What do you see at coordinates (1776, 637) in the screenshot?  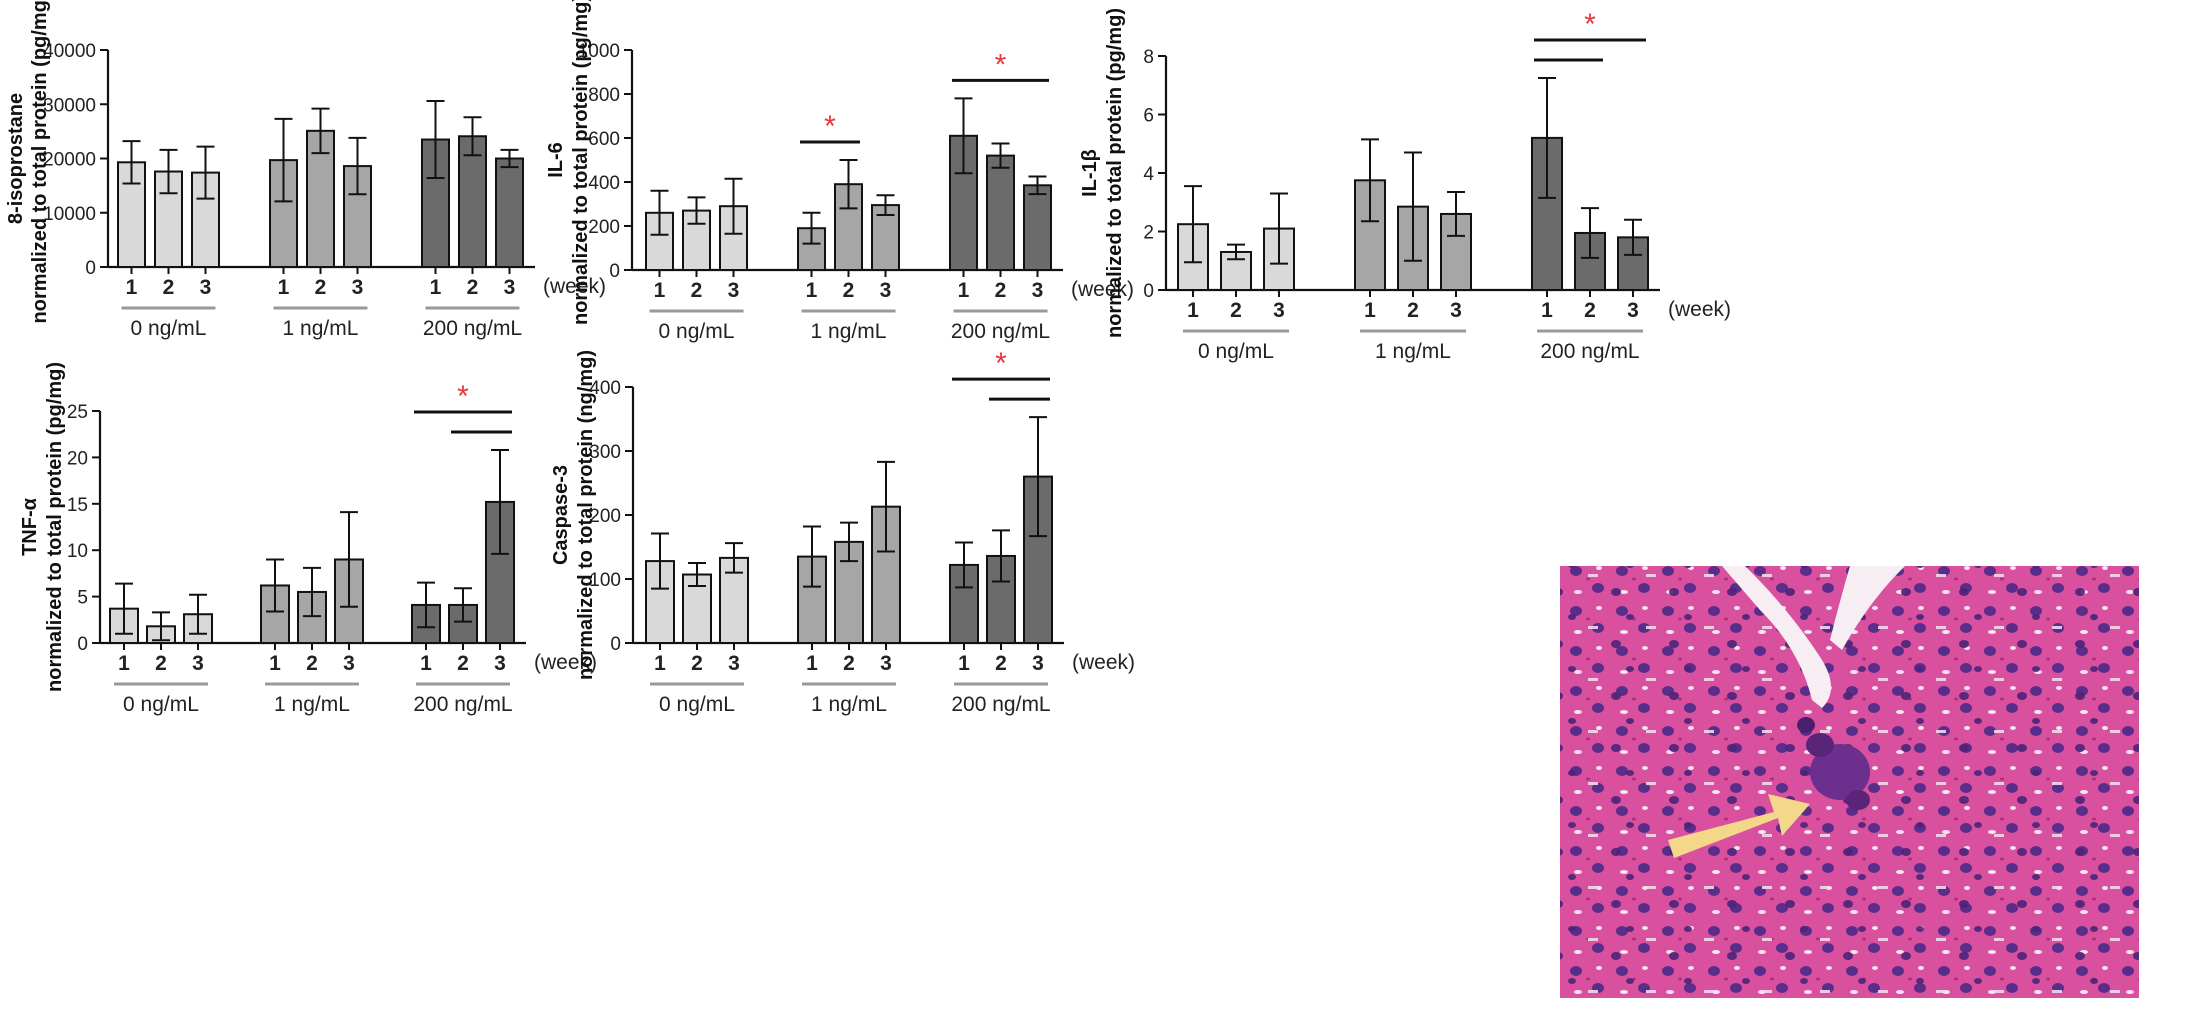 I see `vessel-lumen` at bounding box center [1776, 637].